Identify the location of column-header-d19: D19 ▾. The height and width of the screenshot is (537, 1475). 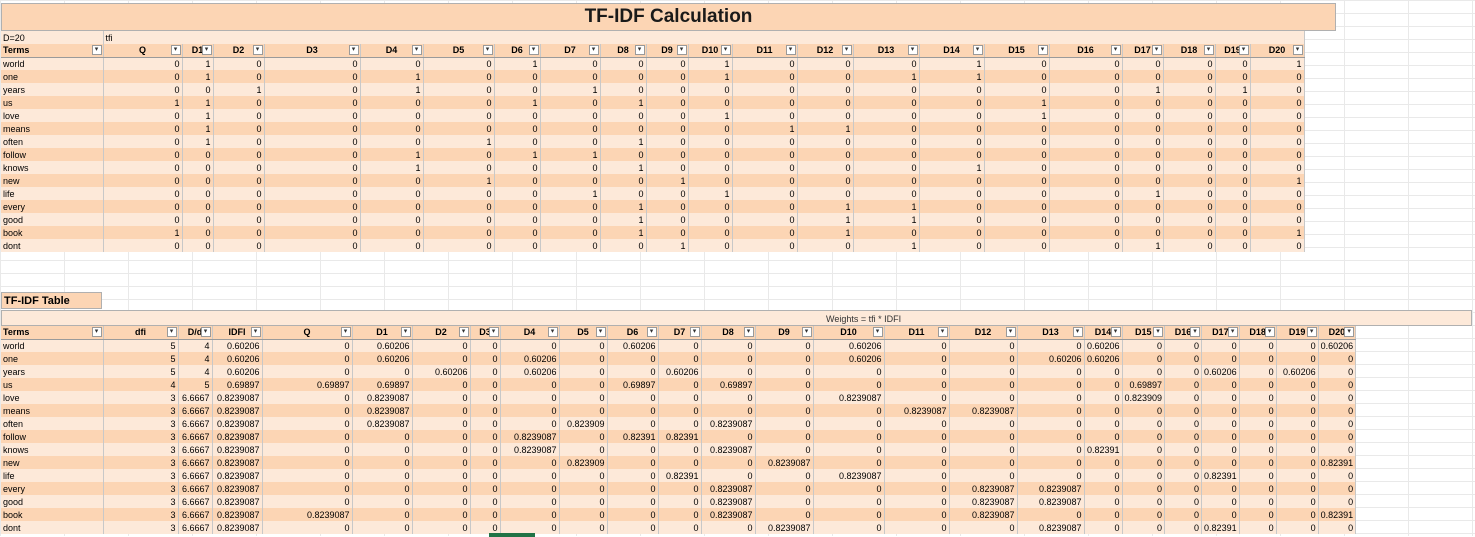
(1233, 51).